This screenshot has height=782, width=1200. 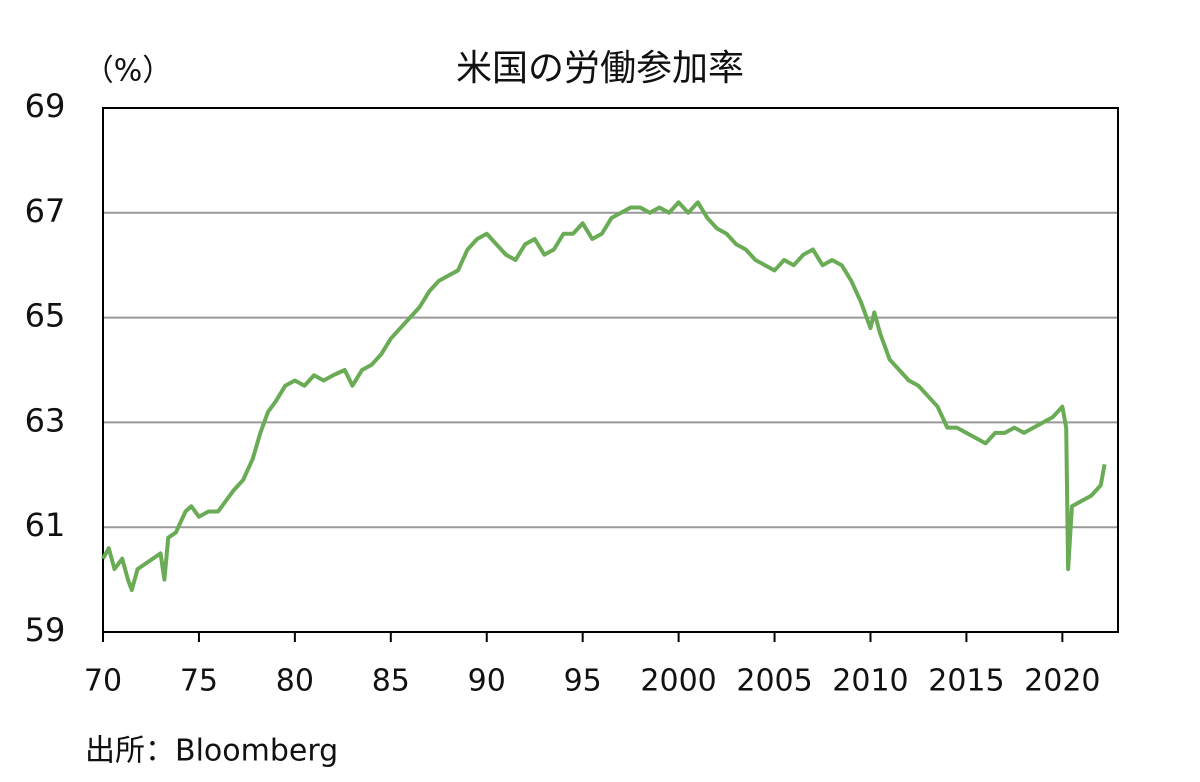 I want to click on x-tick-label: 2005, so click(x=774, y=681).